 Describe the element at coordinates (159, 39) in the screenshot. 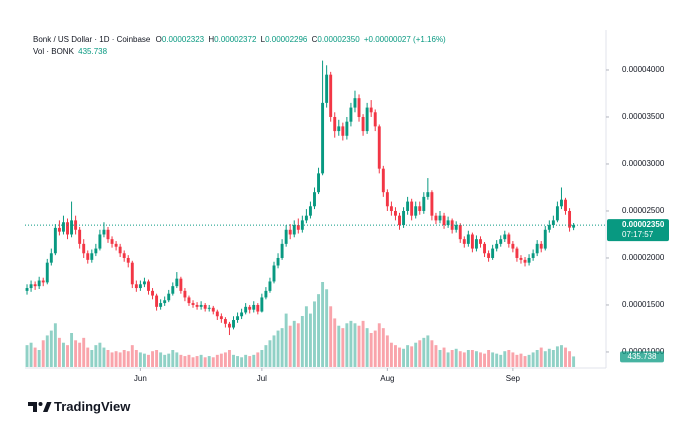

I see `ohlc-label: O` at that location.